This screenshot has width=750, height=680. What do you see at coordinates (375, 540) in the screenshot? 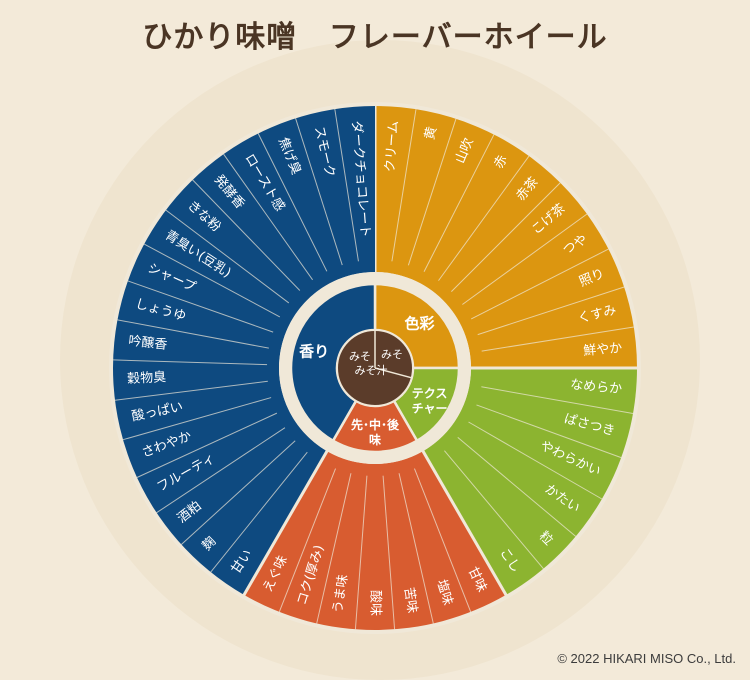
I see `category-sector-taste` at bounding box center [375, 540].